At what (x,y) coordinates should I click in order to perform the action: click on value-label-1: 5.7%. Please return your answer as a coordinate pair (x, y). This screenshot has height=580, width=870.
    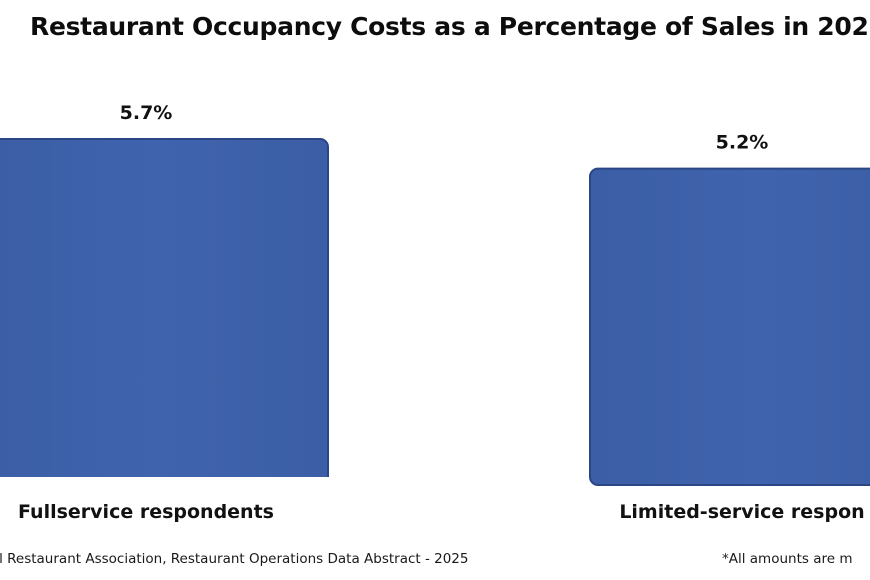
    Looking at the image, I should click on (146, 113).